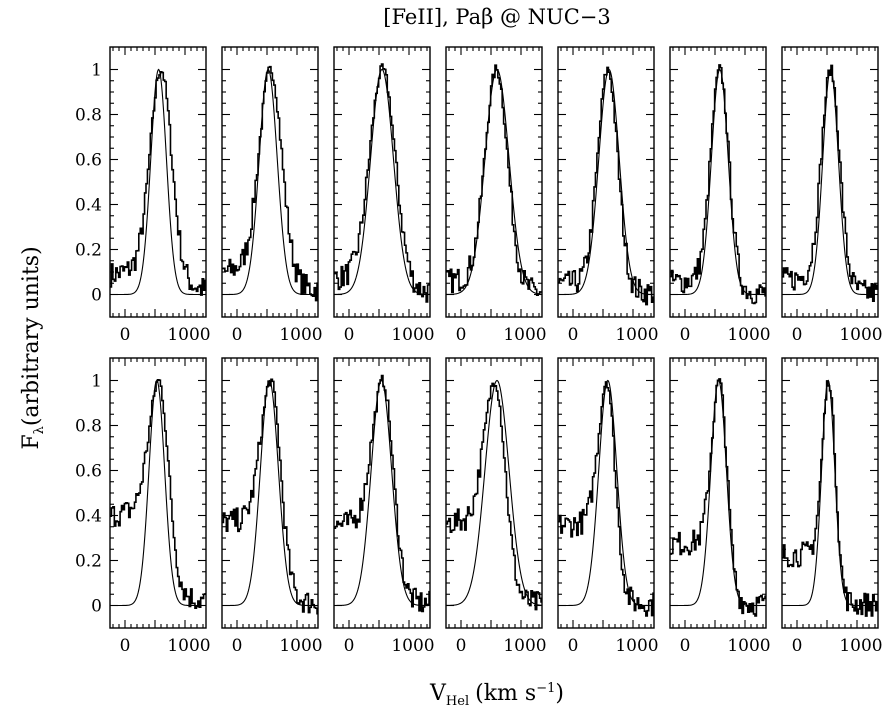 This screenshot has height=709, width=893. I want to click on y-axis-label-sub: λ, so click(39, 430).